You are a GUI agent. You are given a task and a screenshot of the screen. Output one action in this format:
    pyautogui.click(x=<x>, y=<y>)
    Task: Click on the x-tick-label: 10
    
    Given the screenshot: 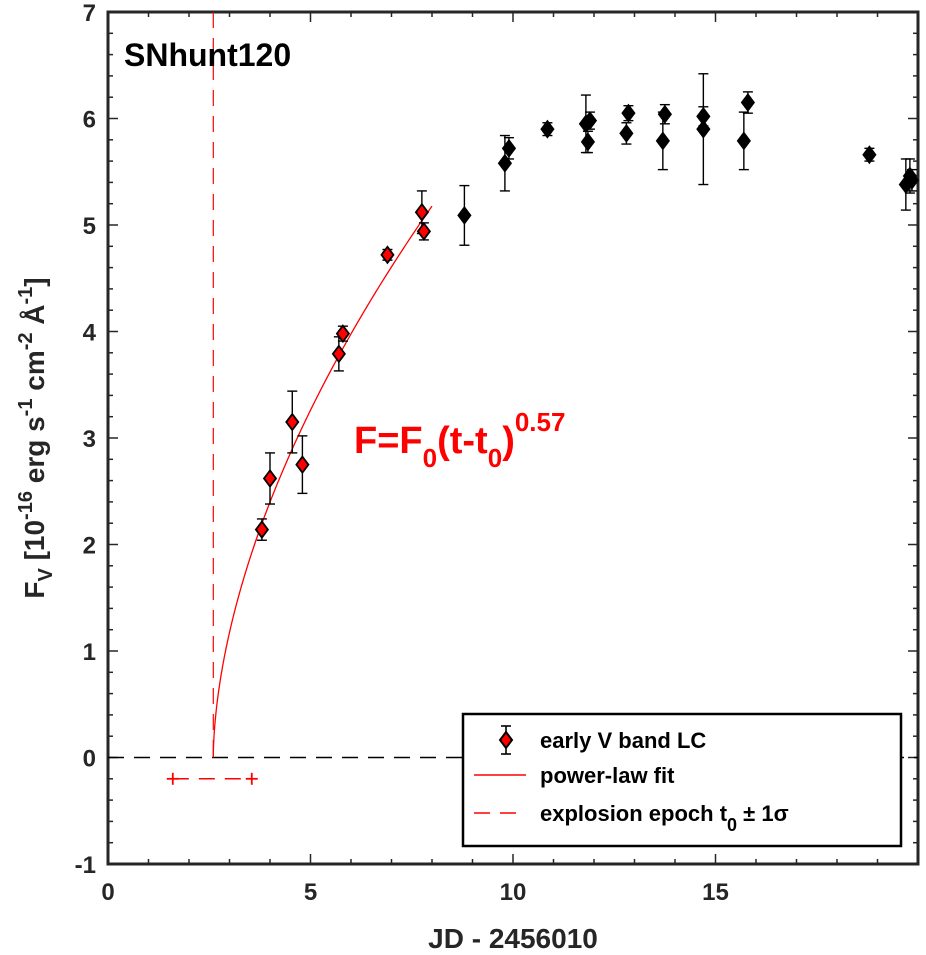 What is the action you would take?
    pyautogui.click(x=513, y=892)
    